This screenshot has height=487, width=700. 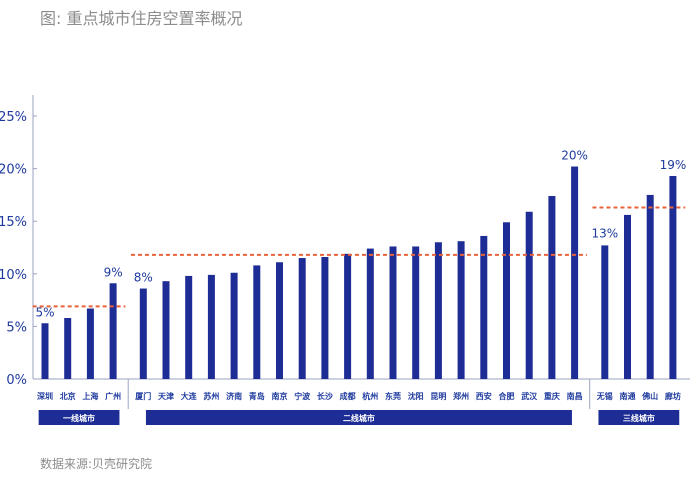 What do you see at coordinates (44, 312) in the screenshot?
I see `data-label: 5%` at bounding box center [44, 312].